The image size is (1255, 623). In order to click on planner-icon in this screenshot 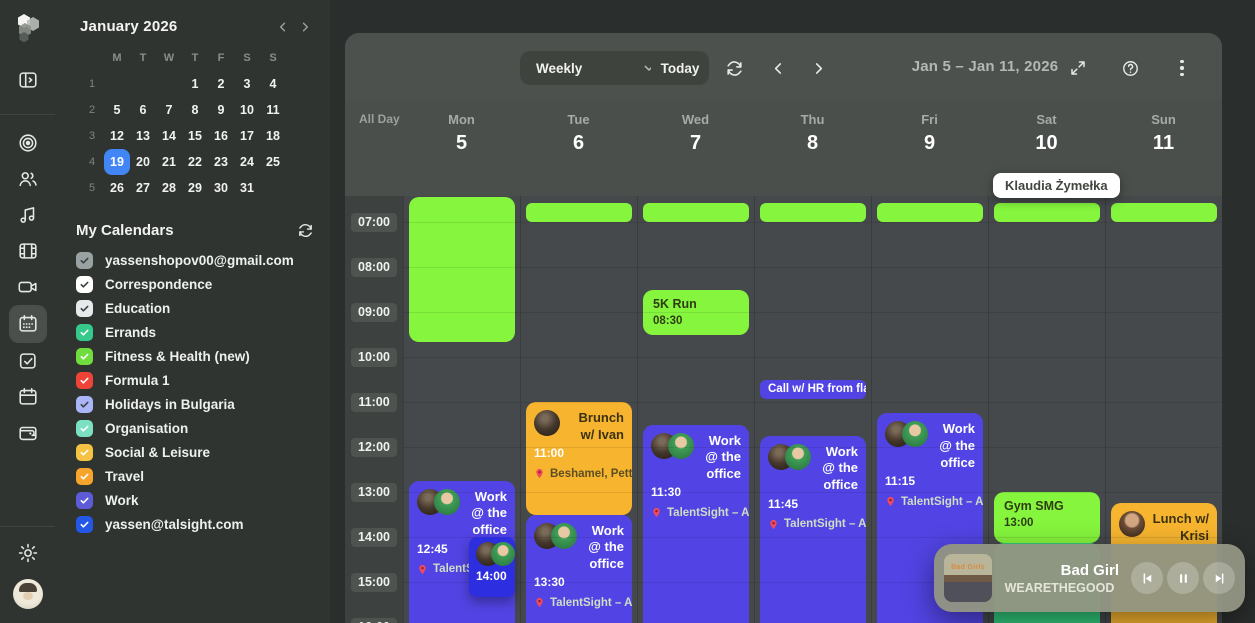, I will do `click(28, 397)`.